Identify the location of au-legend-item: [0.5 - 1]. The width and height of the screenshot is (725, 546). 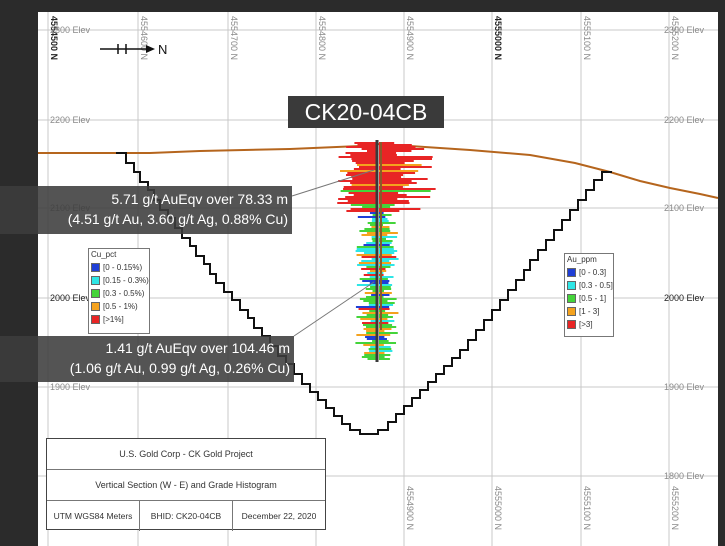
(589, 298).